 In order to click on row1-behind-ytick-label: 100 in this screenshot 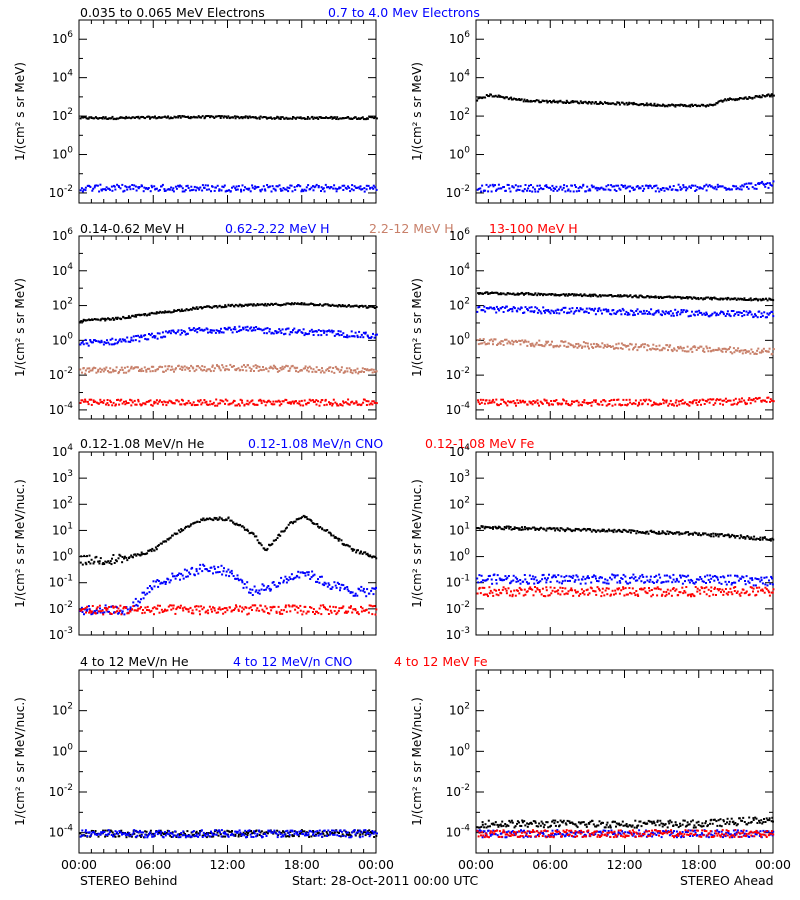, I will do `click(62, 154)`.